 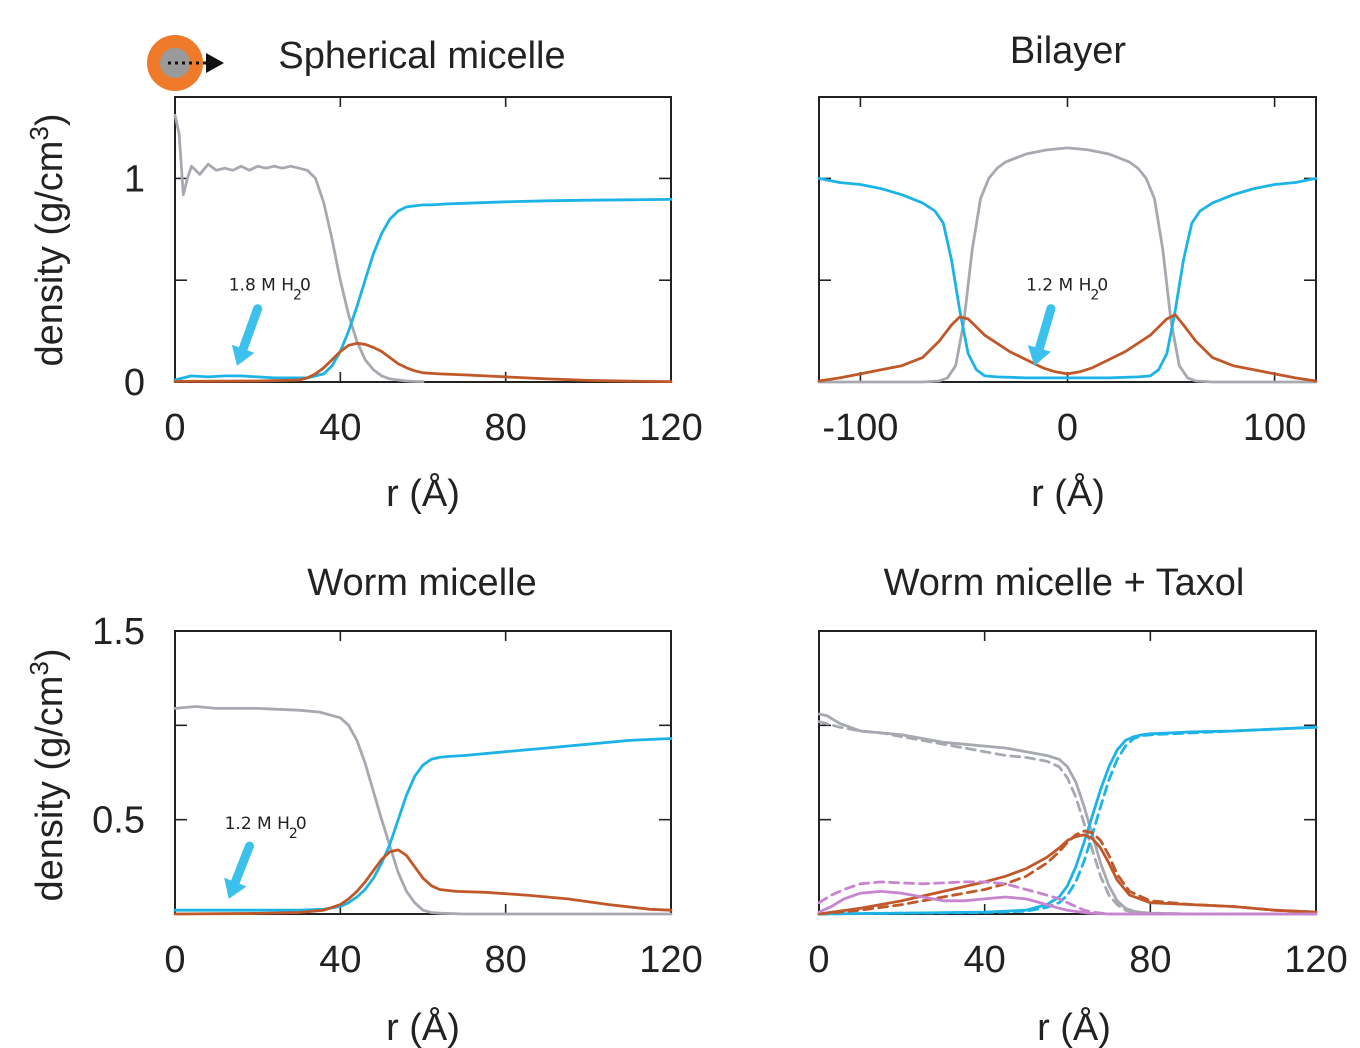 I want to click on y-tick-label: 1, so click(x=134, y=179).